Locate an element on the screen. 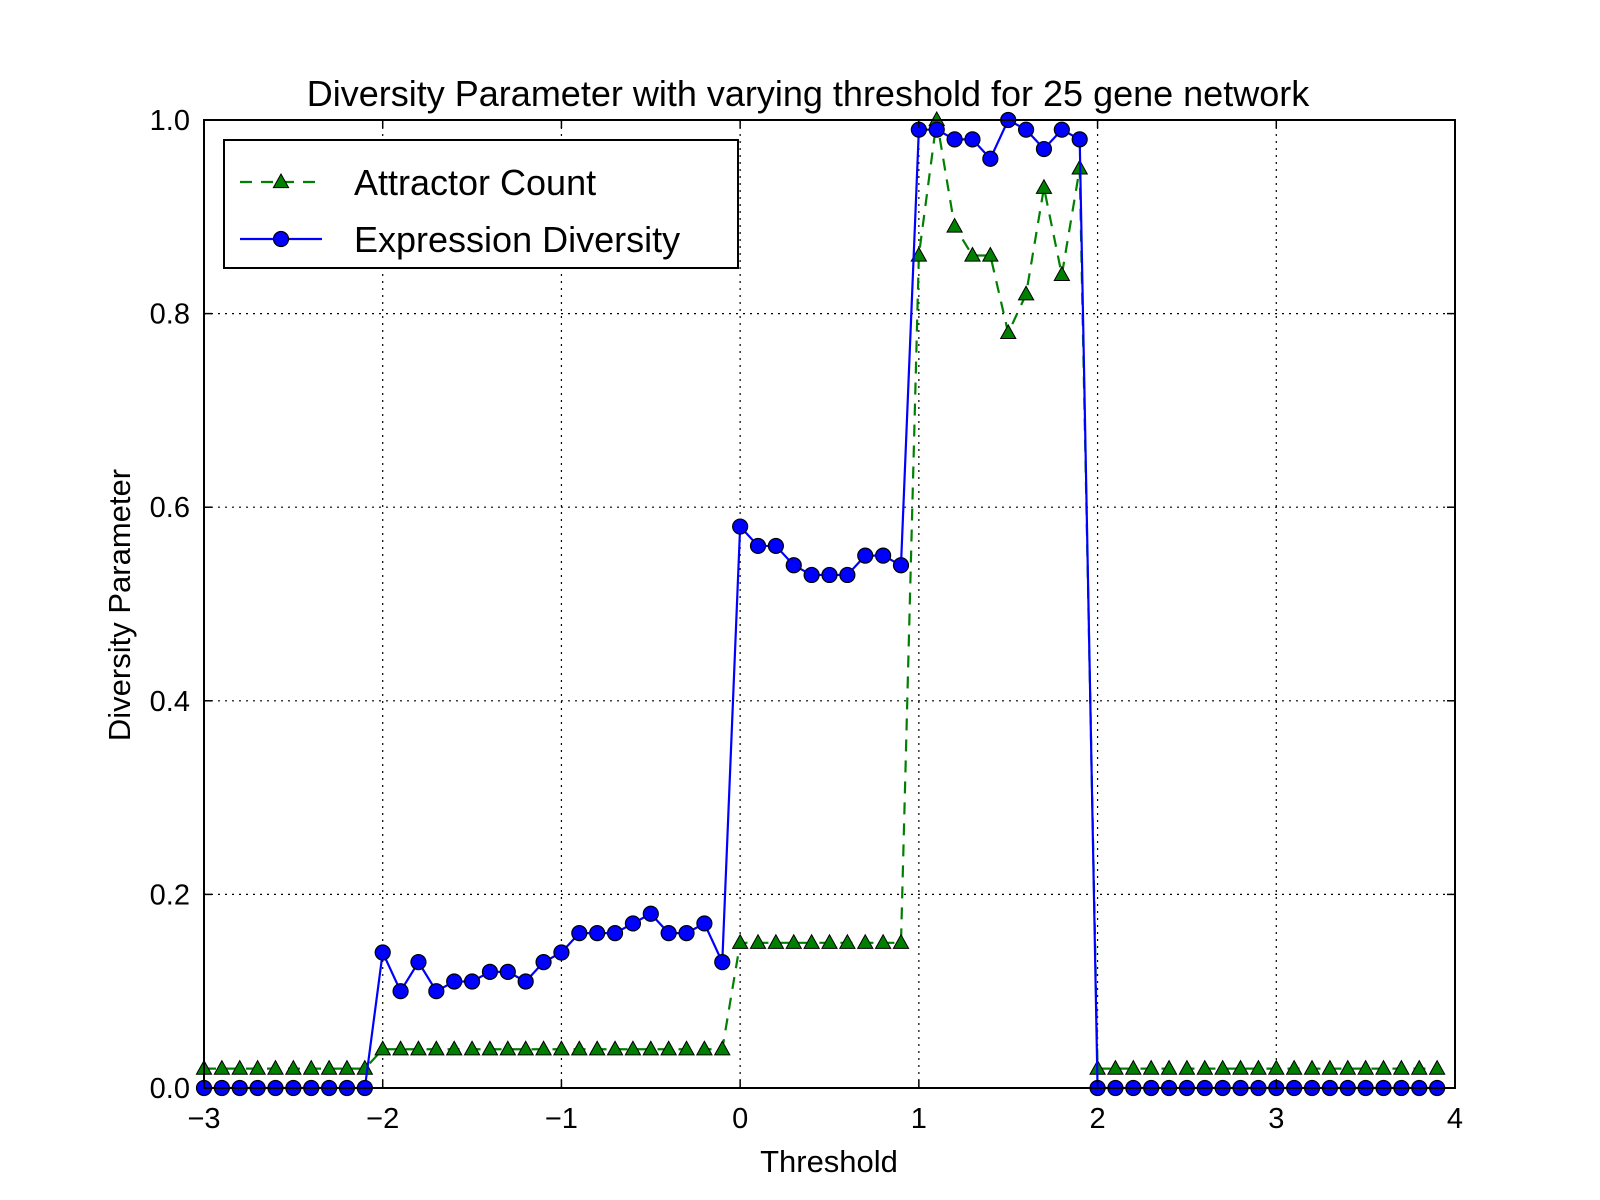 The width and height of the screenshot is (1600, 1200). x-tick-label: 1 is located at coordinates (919, 1119).